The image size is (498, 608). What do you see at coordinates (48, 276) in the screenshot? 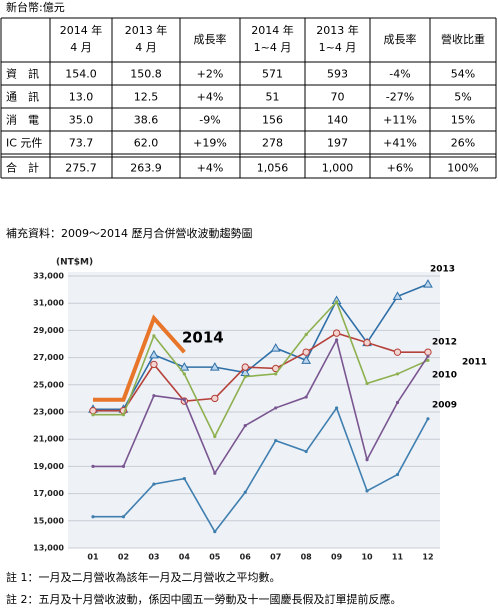
I see `y-tick-label: 33,000` at bounding box center [48, 276].